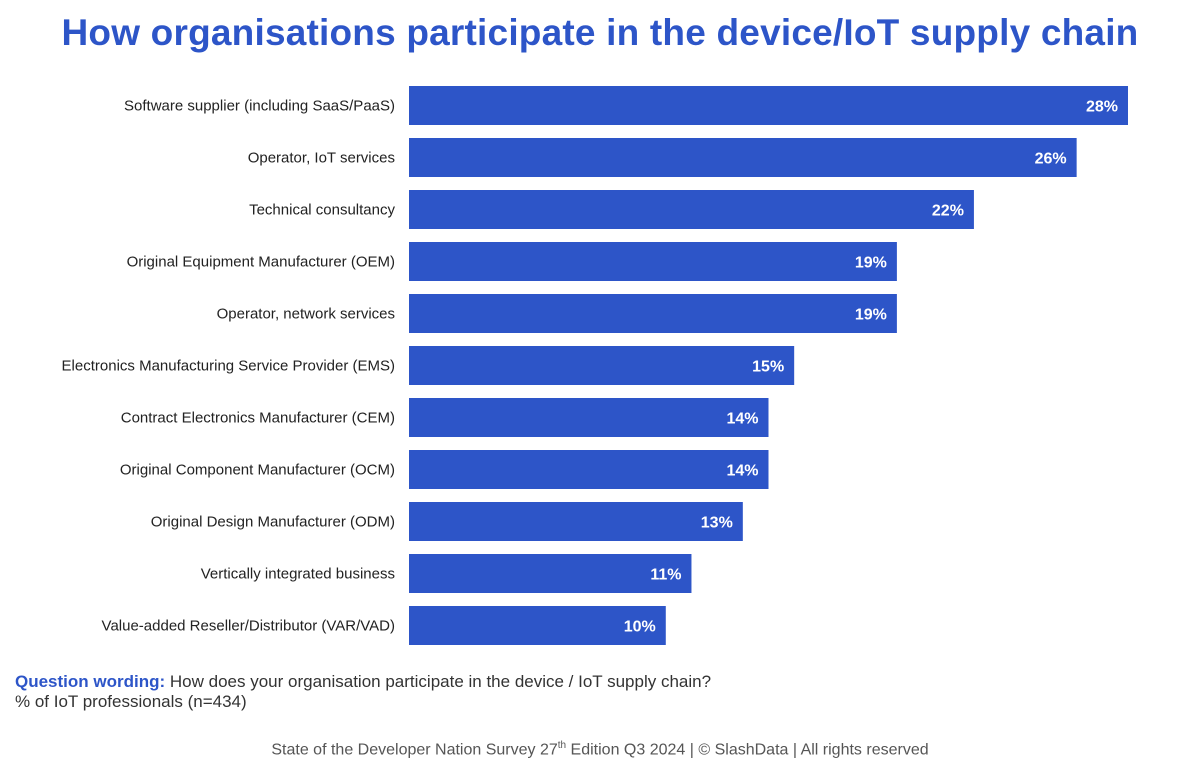 This screenshot has height=770, width=1200. I want to click on value-label: 15%, so click(768, 367).